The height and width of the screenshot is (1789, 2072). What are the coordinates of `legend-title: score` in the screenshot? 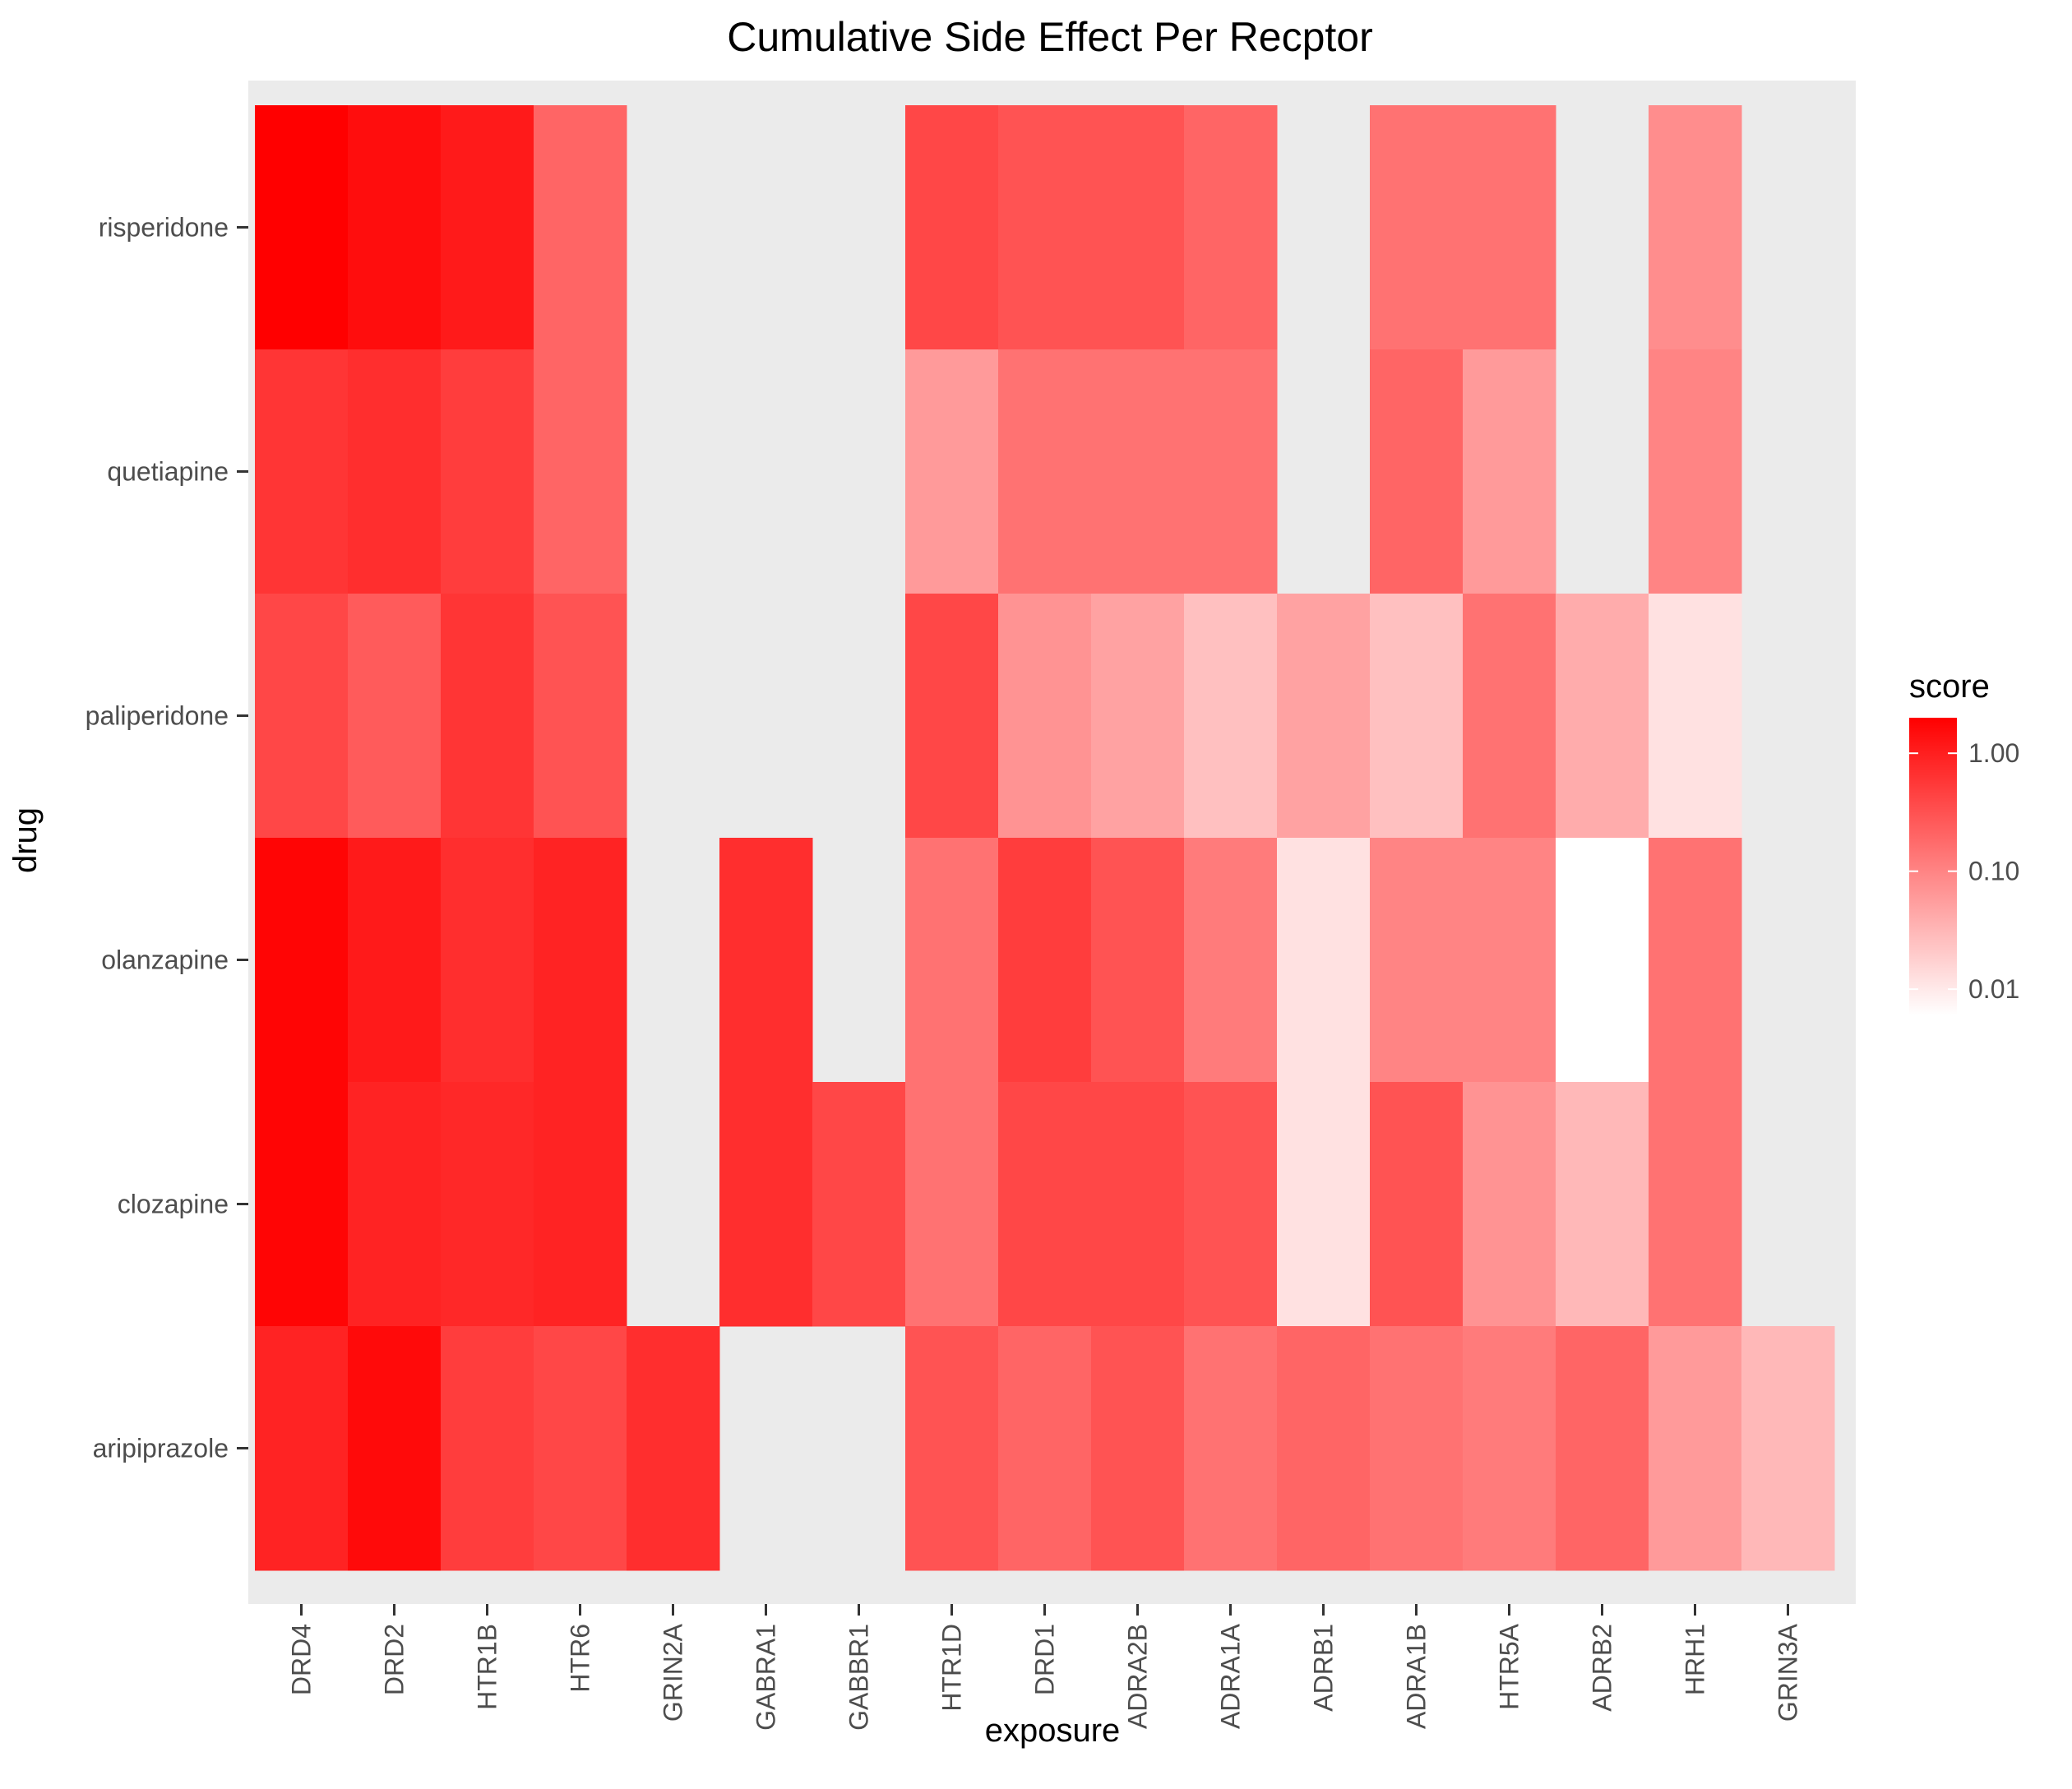 It's located at (1949, 686).